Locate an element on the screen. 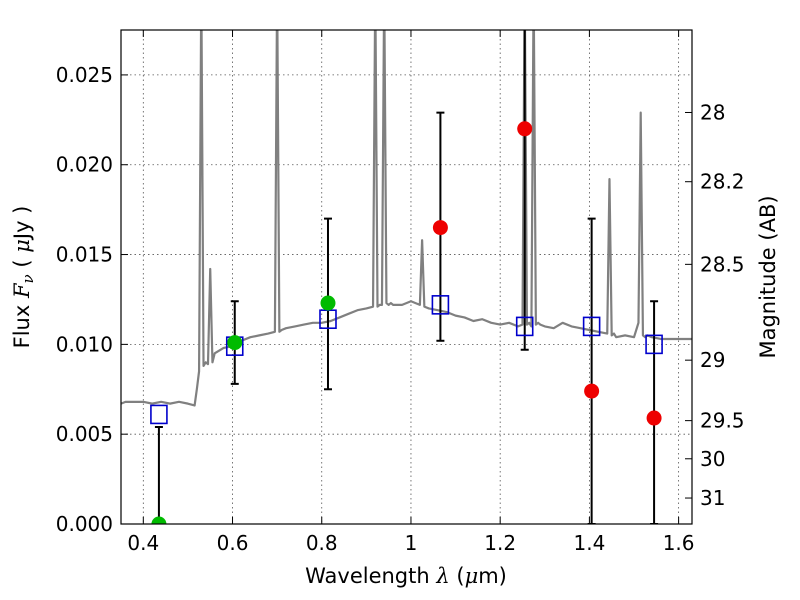  x-tick-label: 0.8 is located at coordinates (322, 543).